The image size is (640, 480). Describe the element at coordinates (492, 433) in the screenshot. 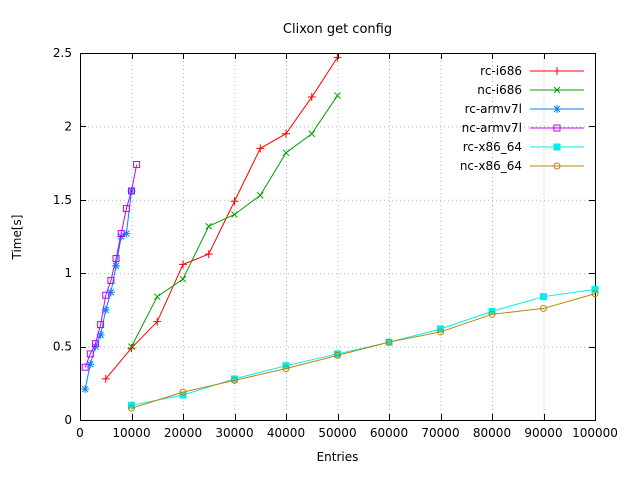

I see `x-tick-label: 80000` at that location.